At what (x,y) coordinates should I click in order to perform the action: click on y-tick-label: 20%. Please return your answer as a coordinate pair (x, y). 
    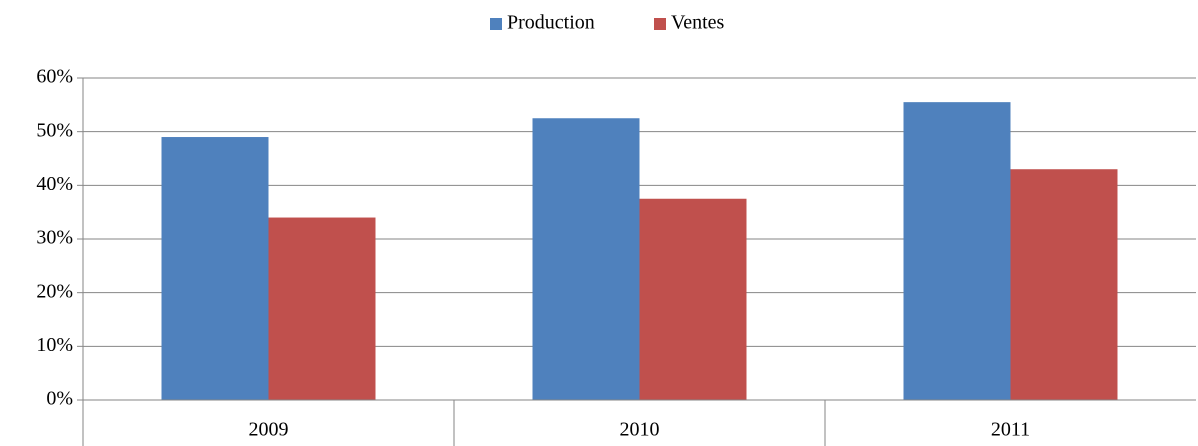
    Looking at the image, I should click on (54, 291).